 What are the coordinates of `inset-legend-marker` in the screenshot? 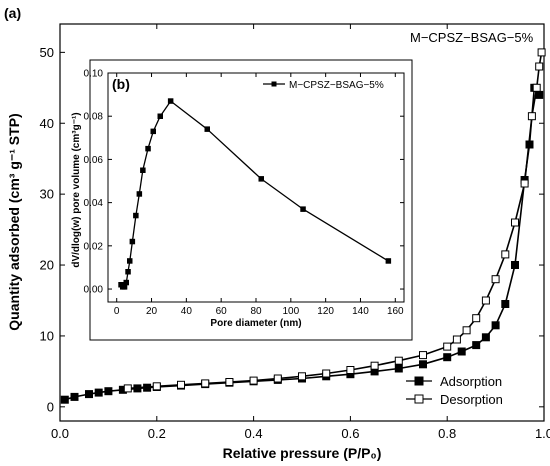 It's located at (274, 84).